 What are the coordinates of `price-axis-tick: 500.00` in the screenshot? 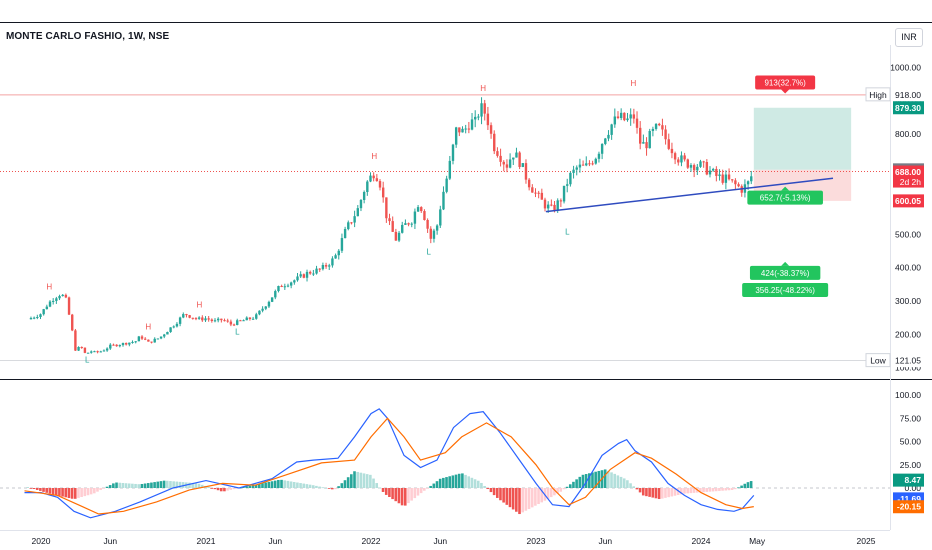 It's located at (908, 234).